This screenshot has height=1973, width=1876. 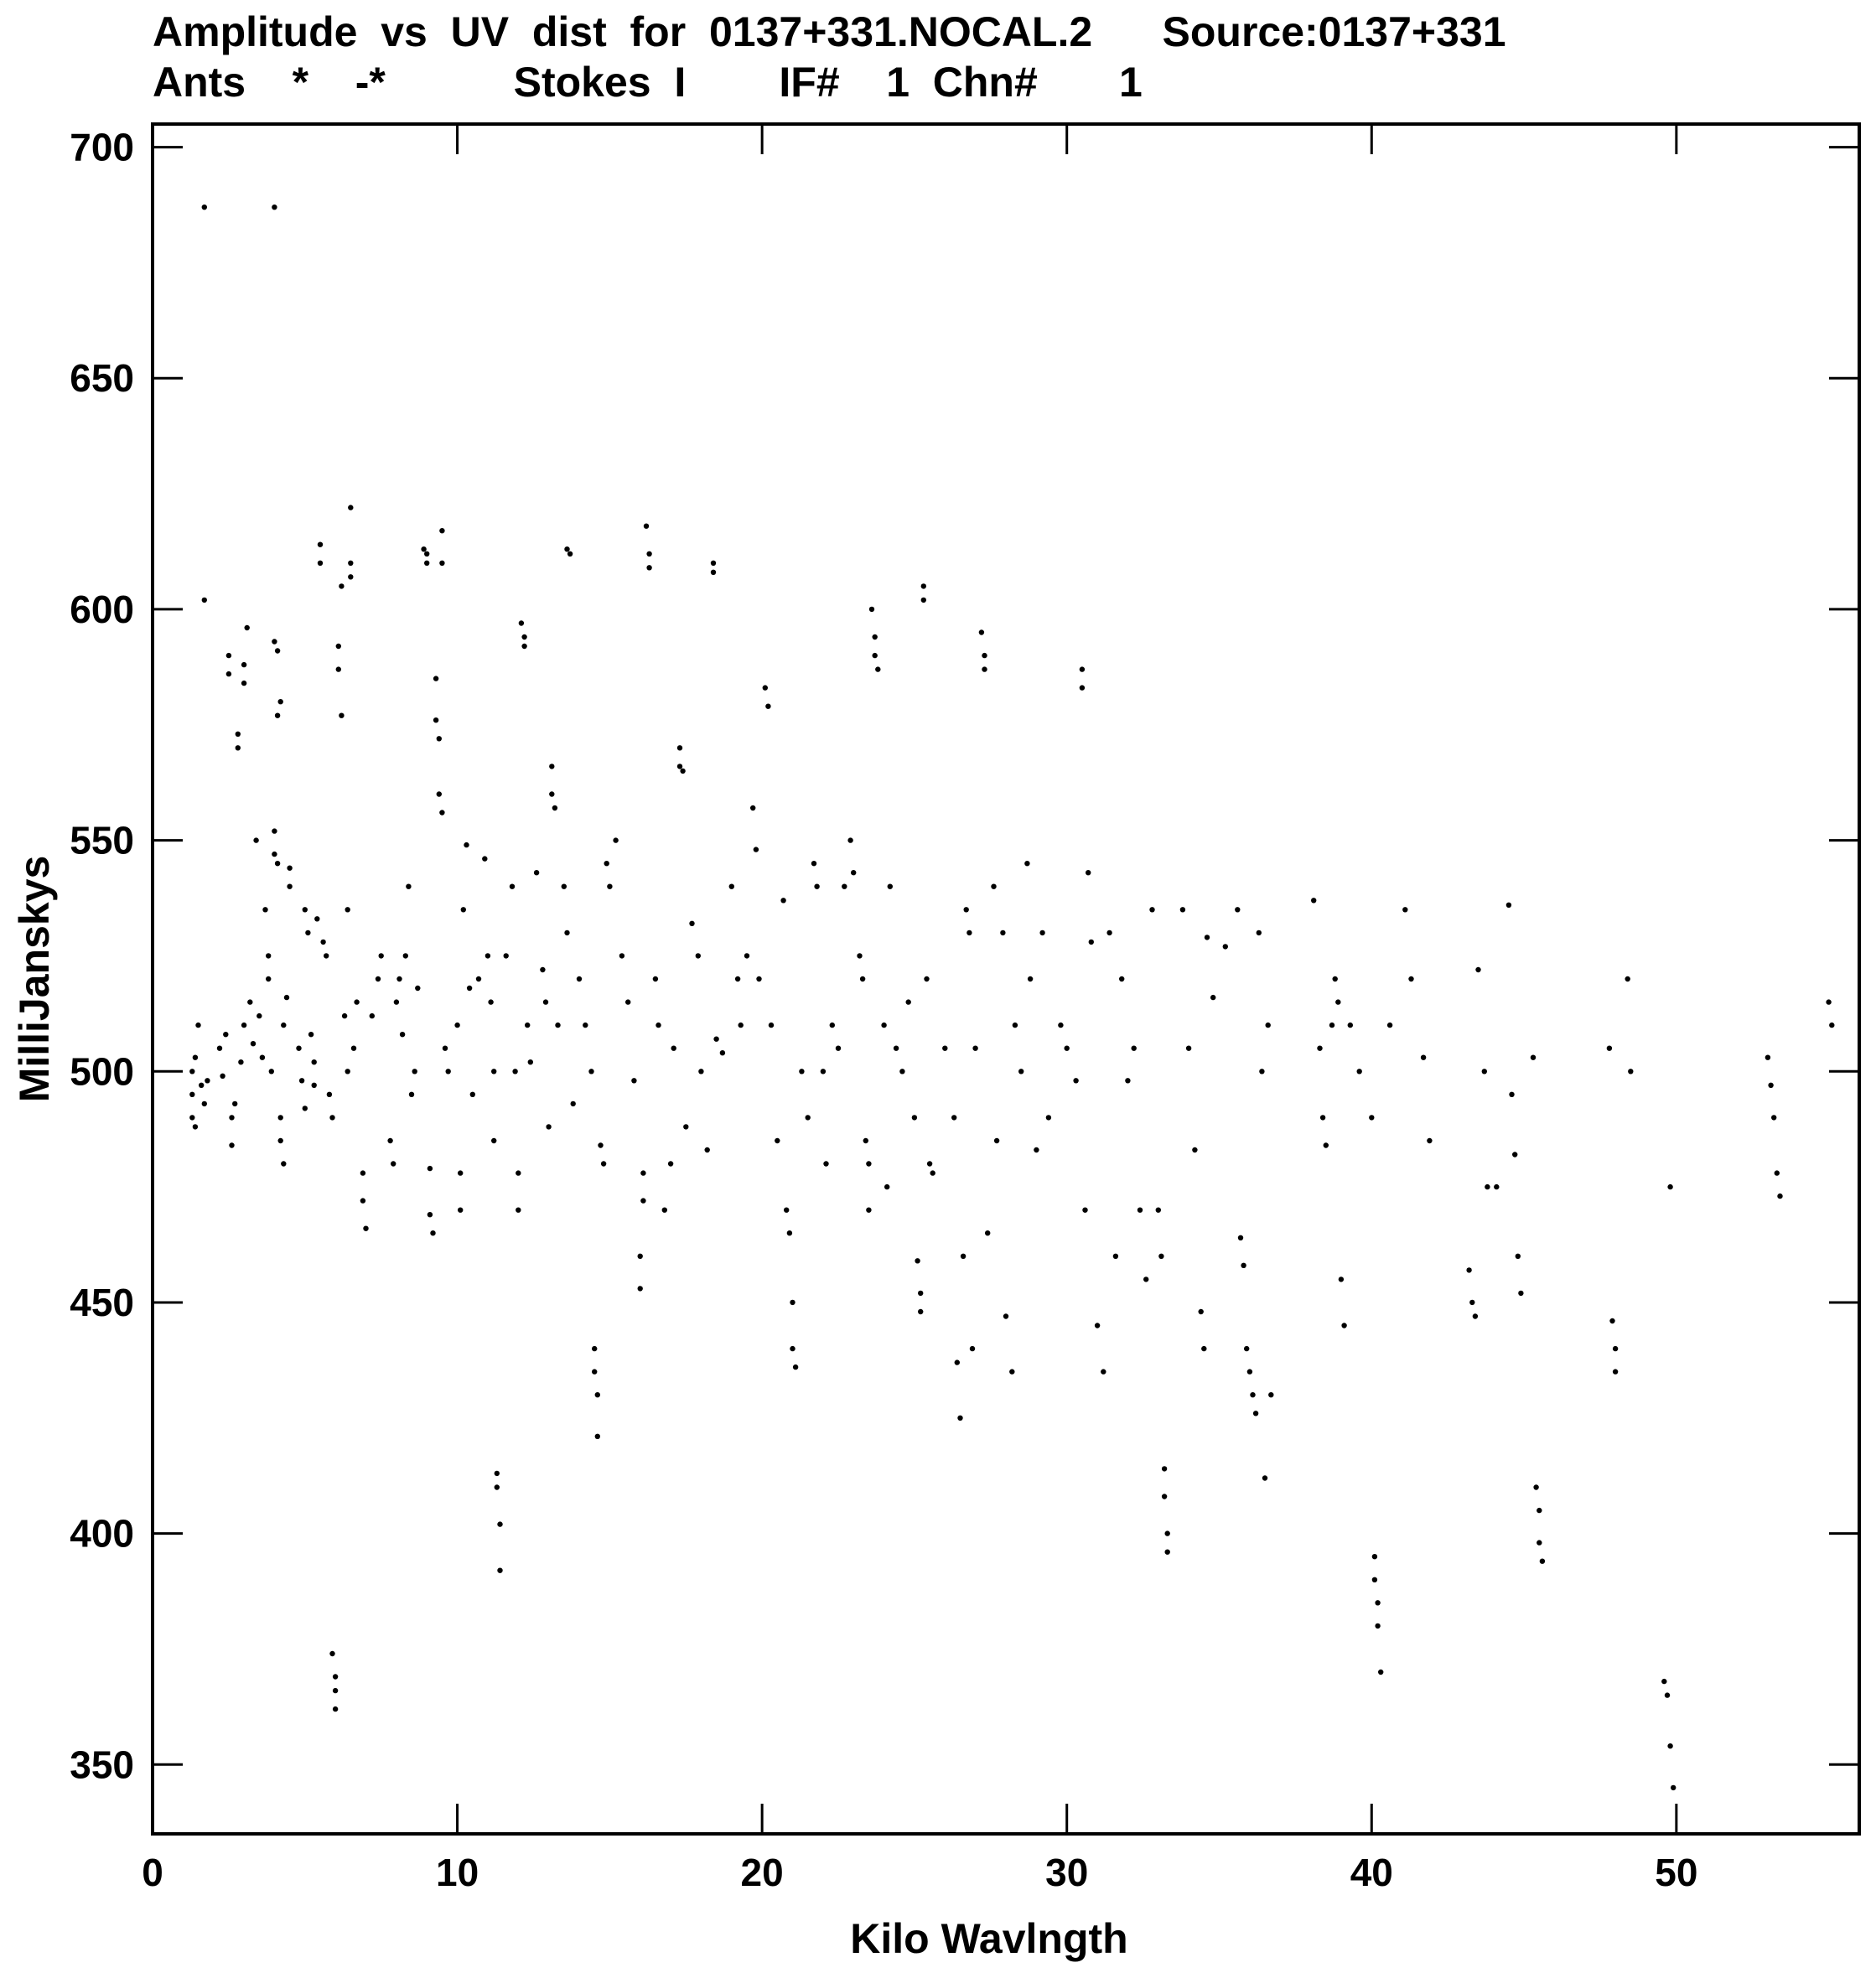 I want to click on x-tick-label: 0, so click(x=152, y=1872).